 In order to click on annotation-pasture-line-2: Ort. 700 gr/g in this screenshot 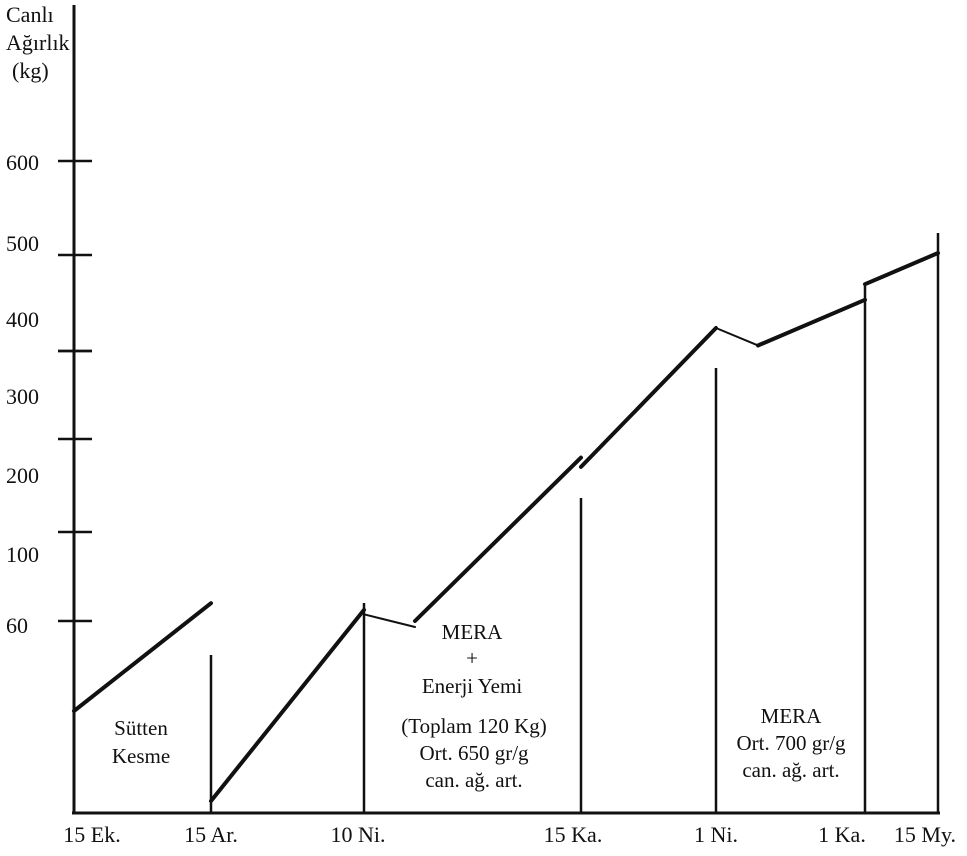, I will do `click(791, 743)`.